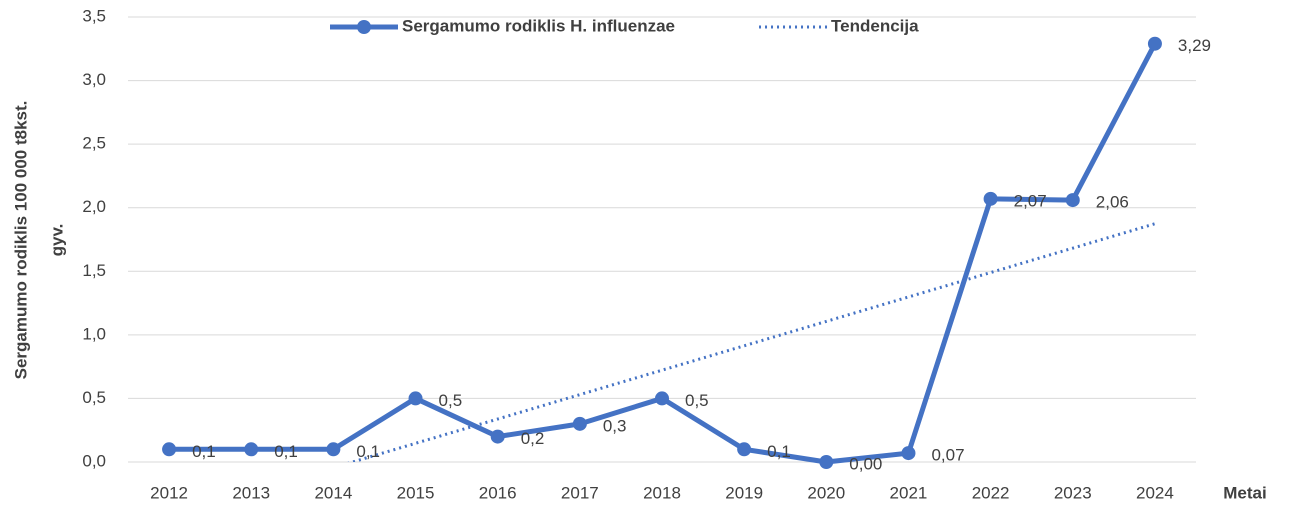 Image resolution: width=1294 pixels, height=507 pixels. Describe the element at coordinates (364, 27) in the screenshot. I see `legend-marker` at that location.